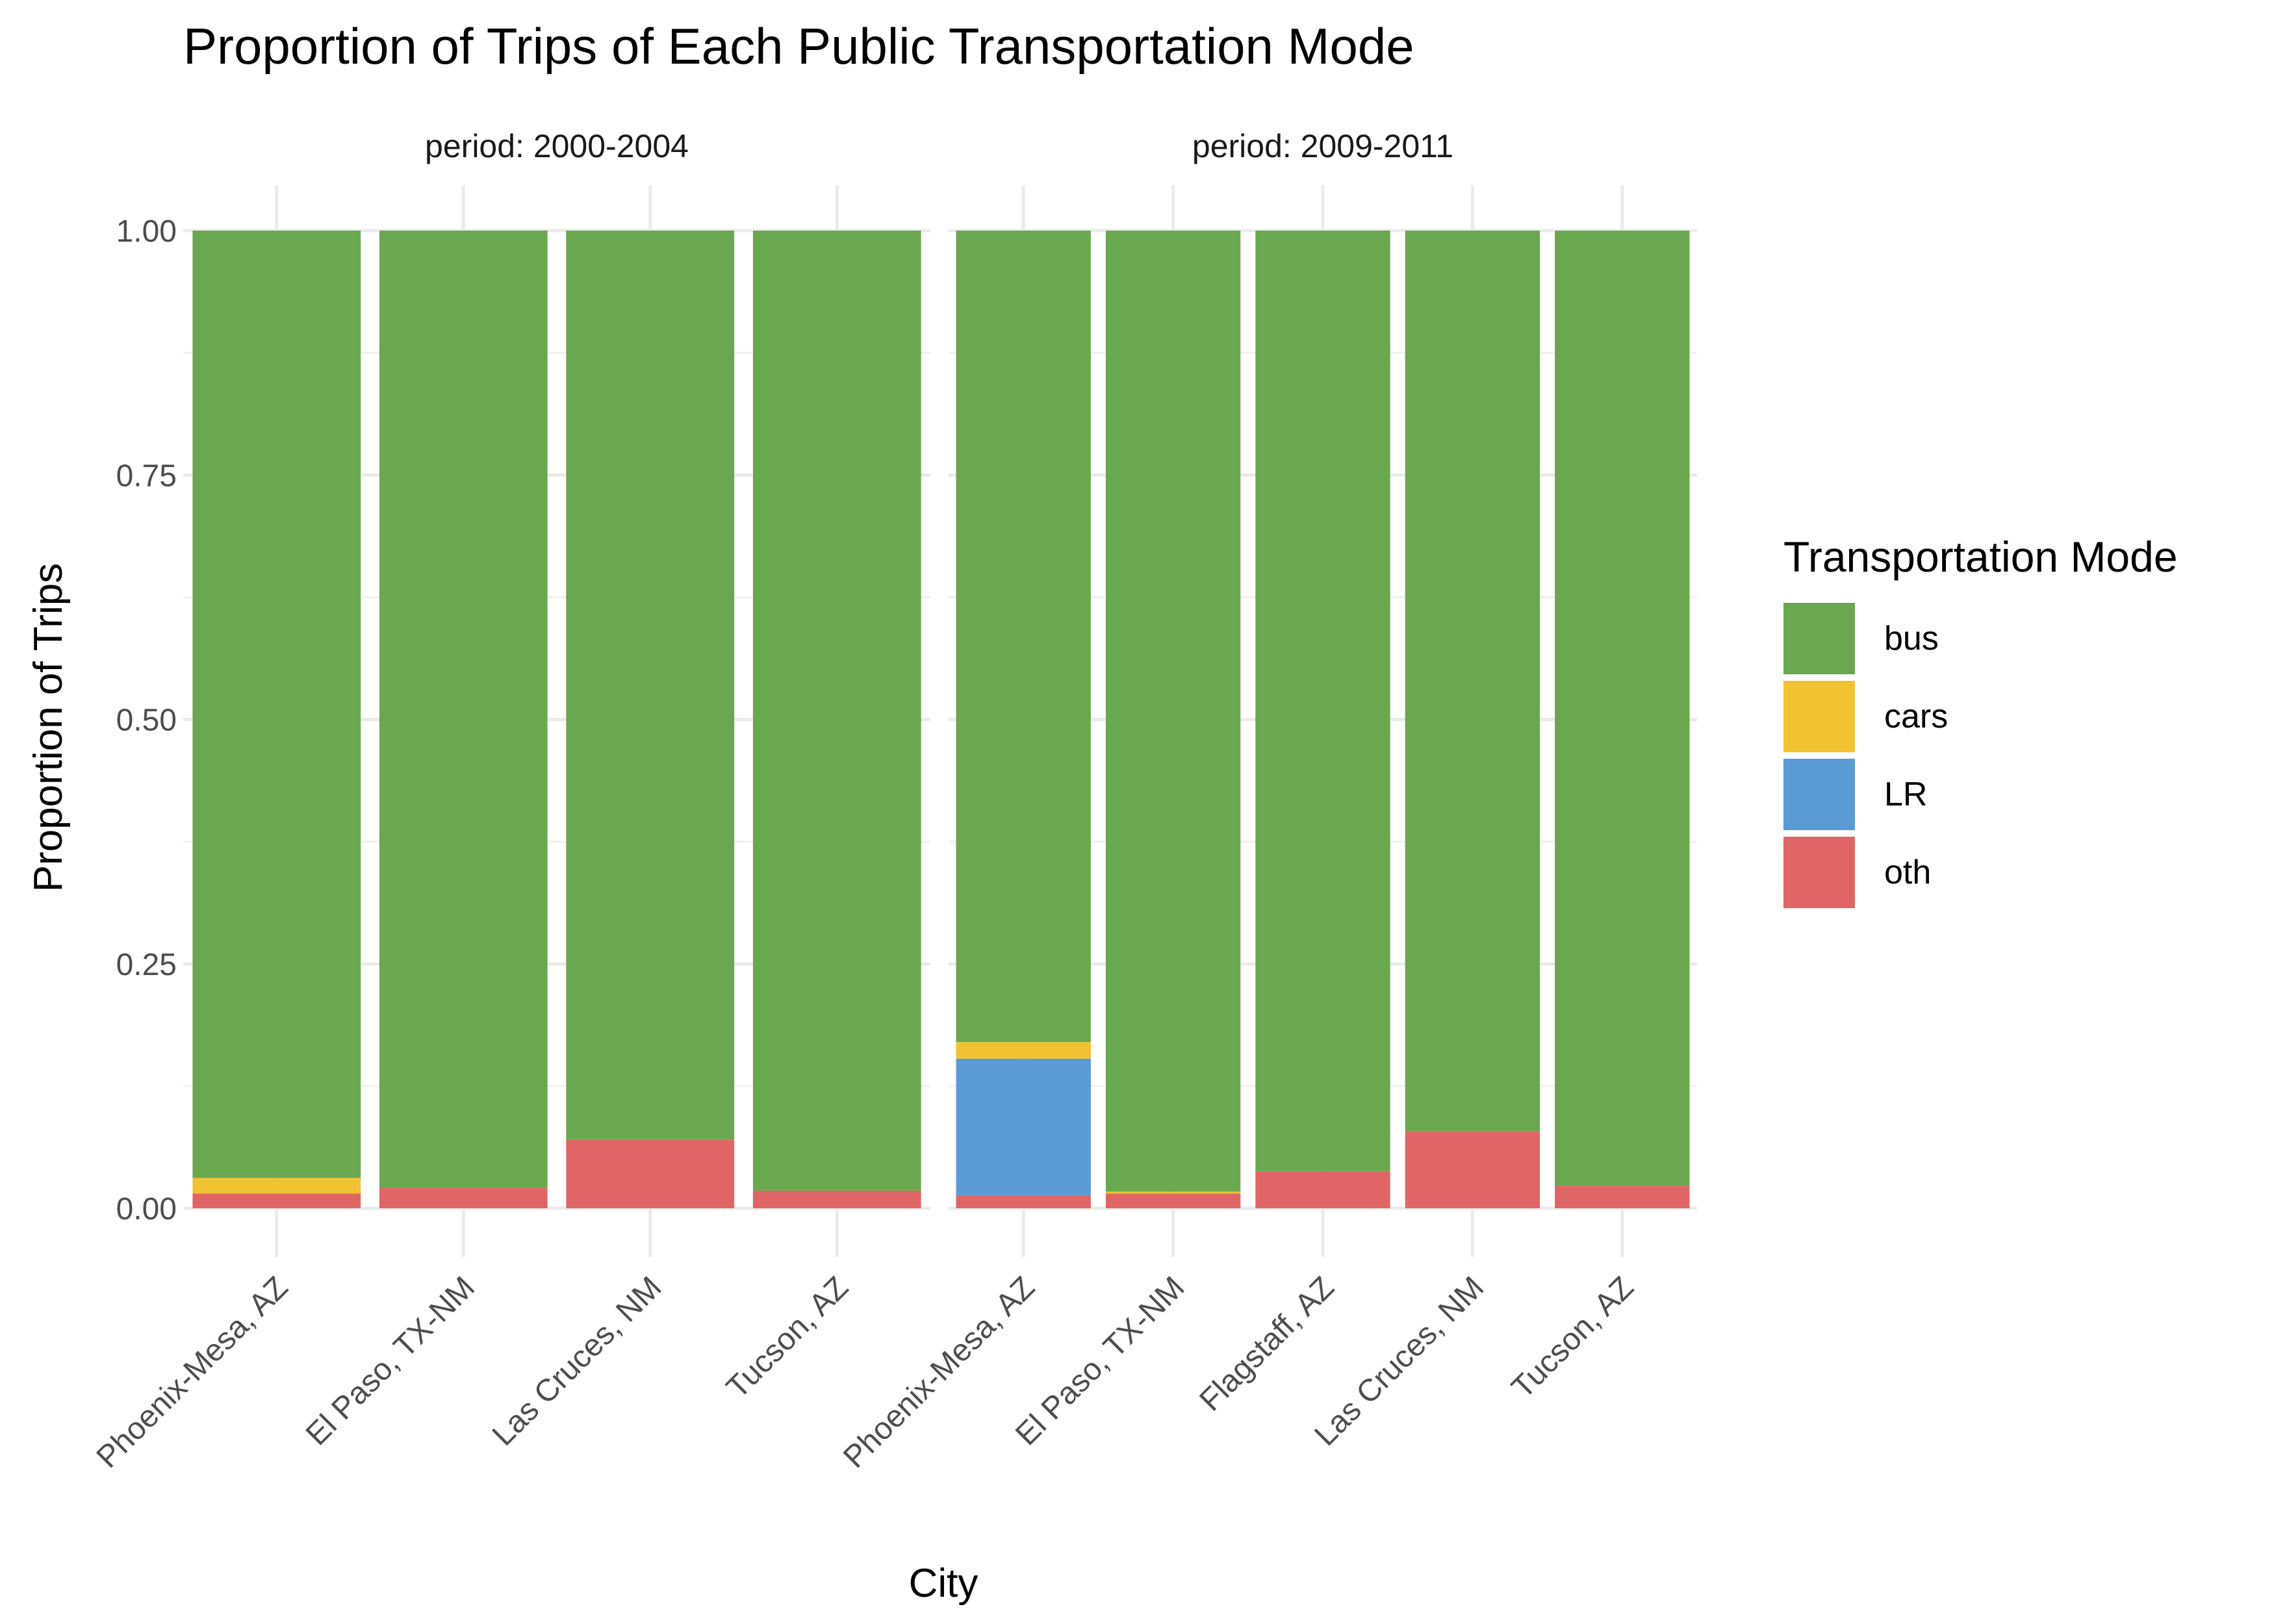  What do you see at coordinates (1865, 755) in the screenshot?
I see `legend-items: bus cars LR oth` at bounding box center [1865, 755].